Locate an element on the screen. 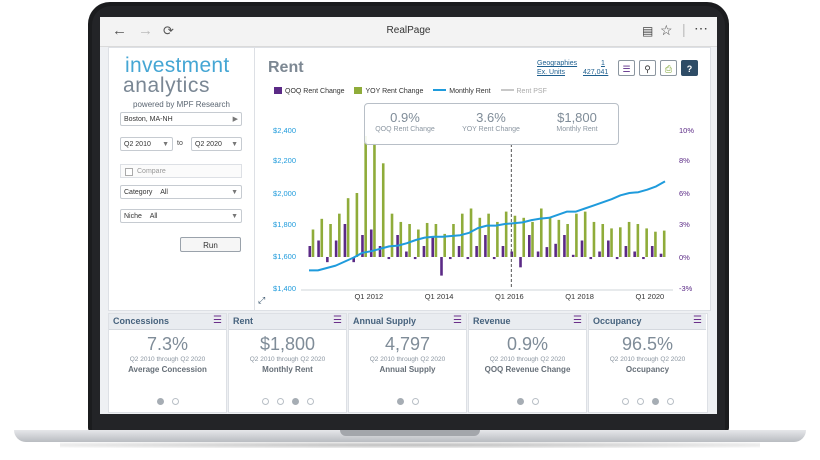  legend-monthly-rent: Monthly Rent is located at coordinates (462, 91).